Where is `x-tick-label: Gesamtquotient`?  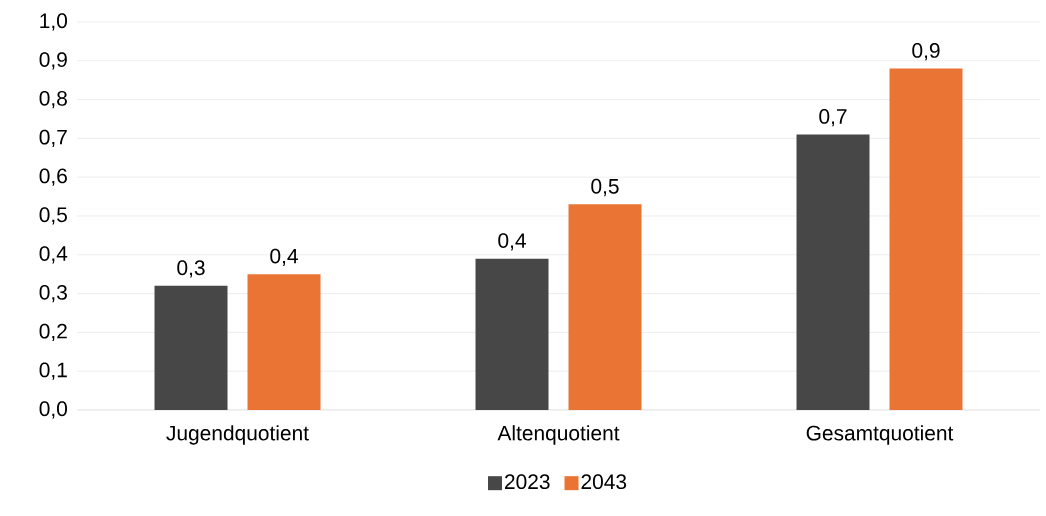
x-tick-label: Gesamtquotient is located at coordinates (880, 435).